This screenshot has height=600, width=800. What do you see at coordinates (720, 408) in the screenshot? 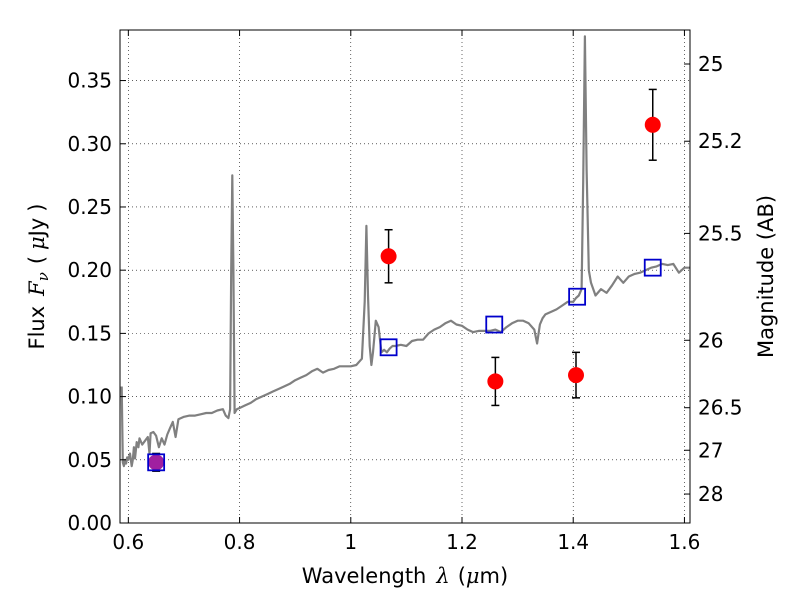
I see `y2-tick-label: 26.5` at bounding box center [720, 408].